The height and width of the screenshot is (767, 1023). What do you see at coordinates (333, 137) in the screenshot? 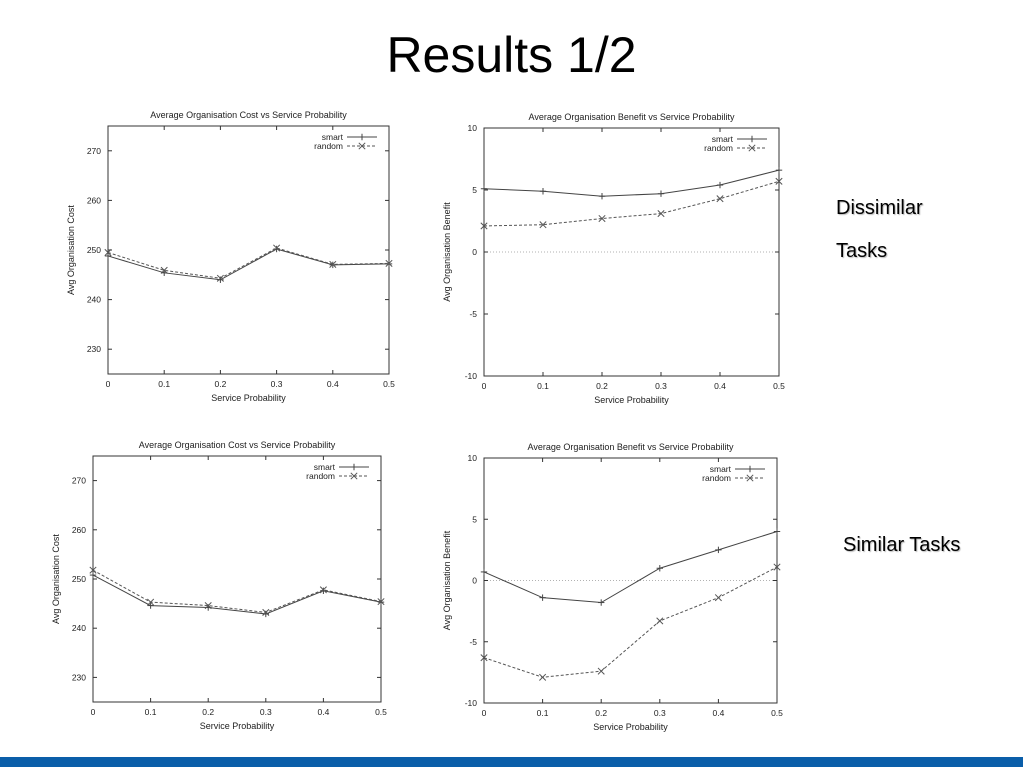
I see `legend-label-smart: smart` at bounding box center [333, 137].